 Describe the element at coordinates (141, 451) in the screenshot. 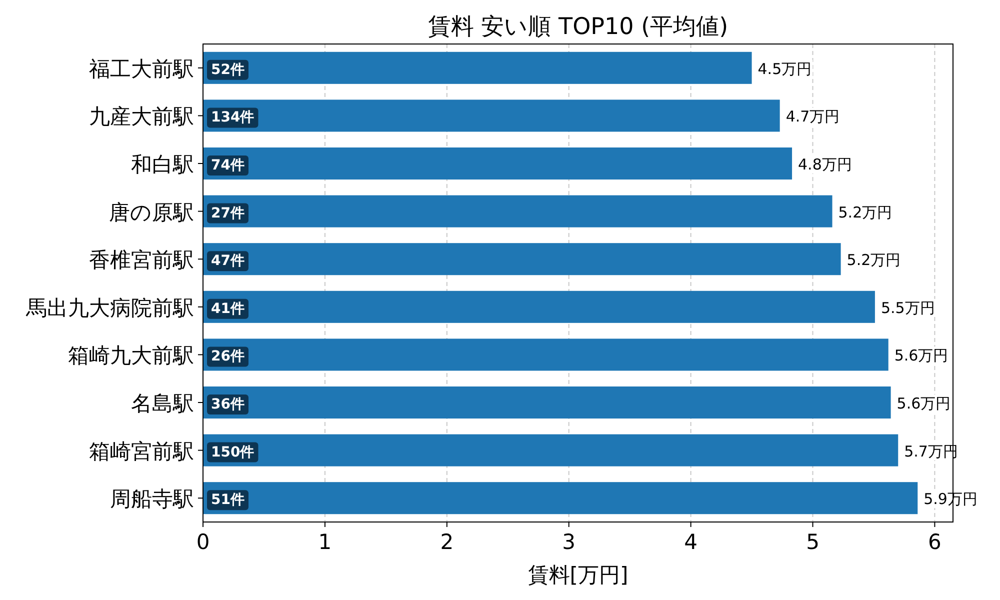

I see `y-tick-label: 箱崎宮前駅` at that location.